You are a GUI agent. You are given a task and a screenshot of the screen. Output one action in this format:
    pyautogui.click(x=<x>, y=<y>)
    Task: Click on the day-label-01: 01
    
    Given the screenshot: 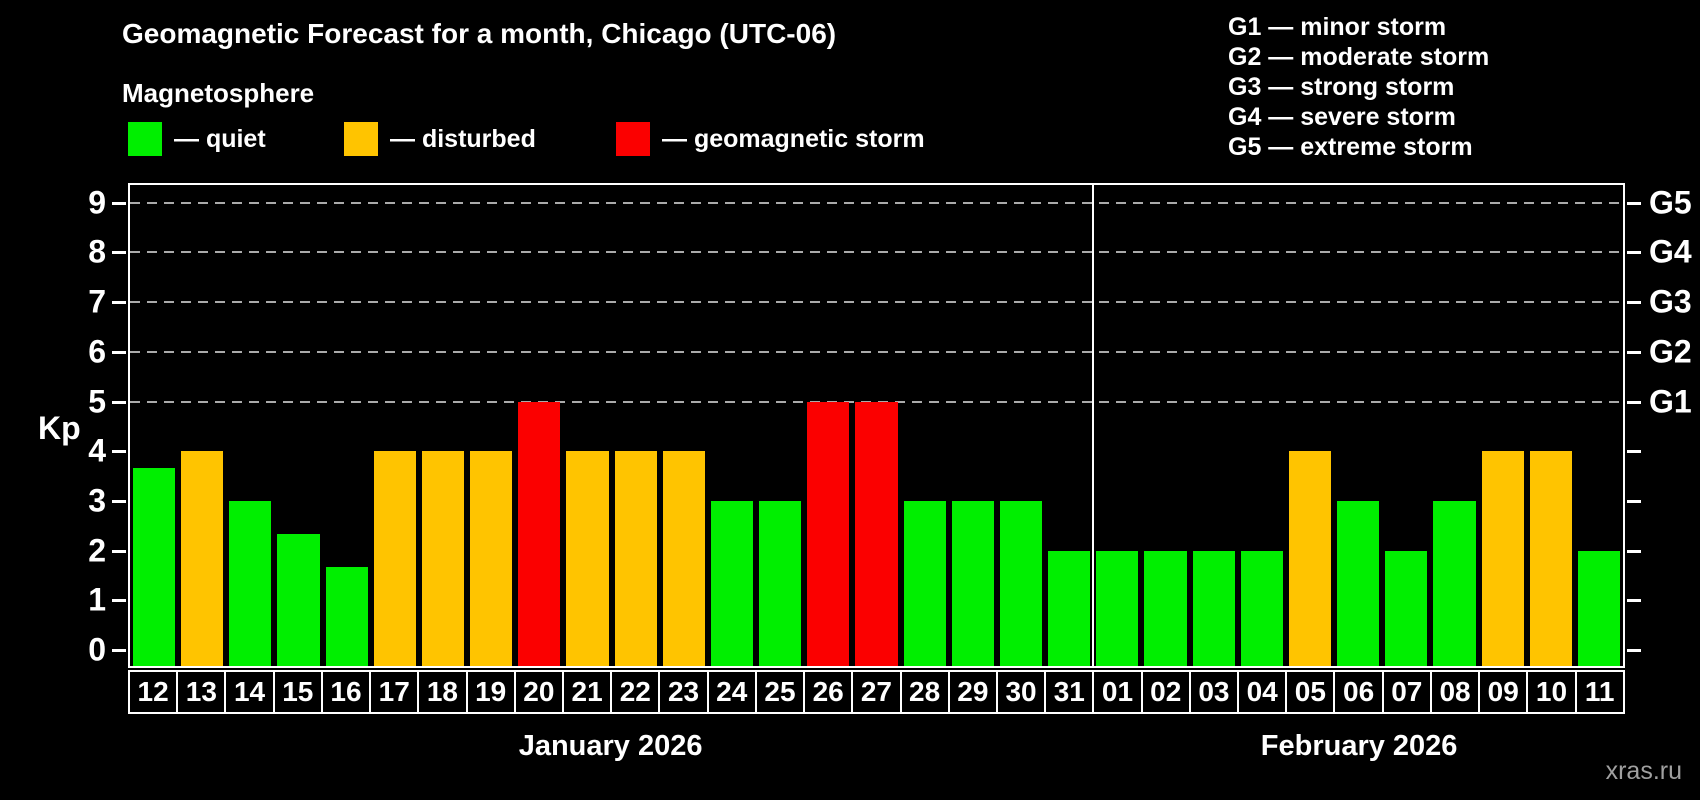 What is the action you would take?
    pyautogui.click(x=1117, y=692)
    